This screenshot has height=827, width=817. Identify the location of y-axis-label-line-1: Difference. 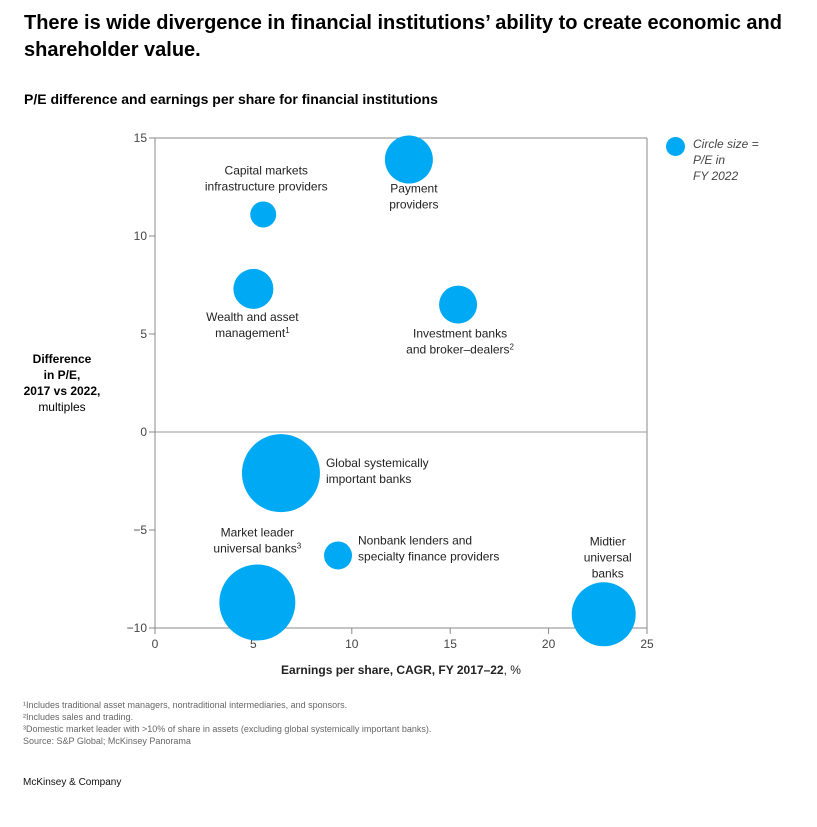
(62, 359).